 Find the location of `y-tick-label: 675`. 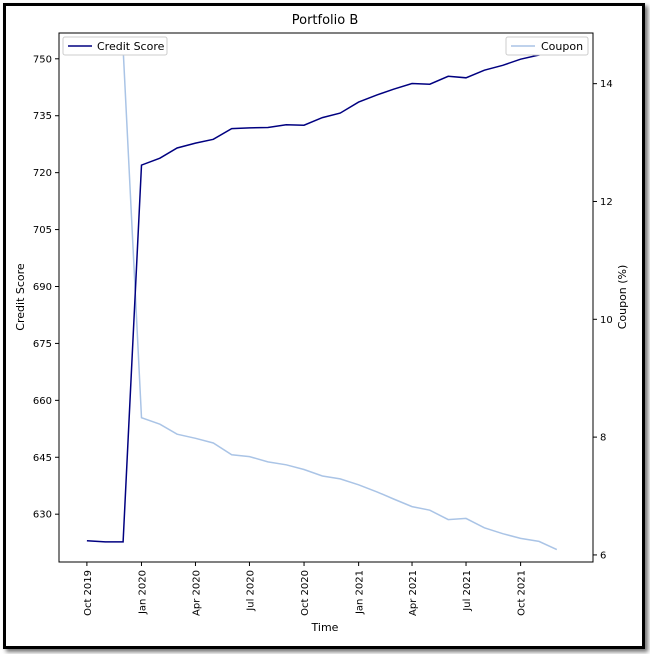

y-tick-label: 675 is located at coordinates (42, 344).